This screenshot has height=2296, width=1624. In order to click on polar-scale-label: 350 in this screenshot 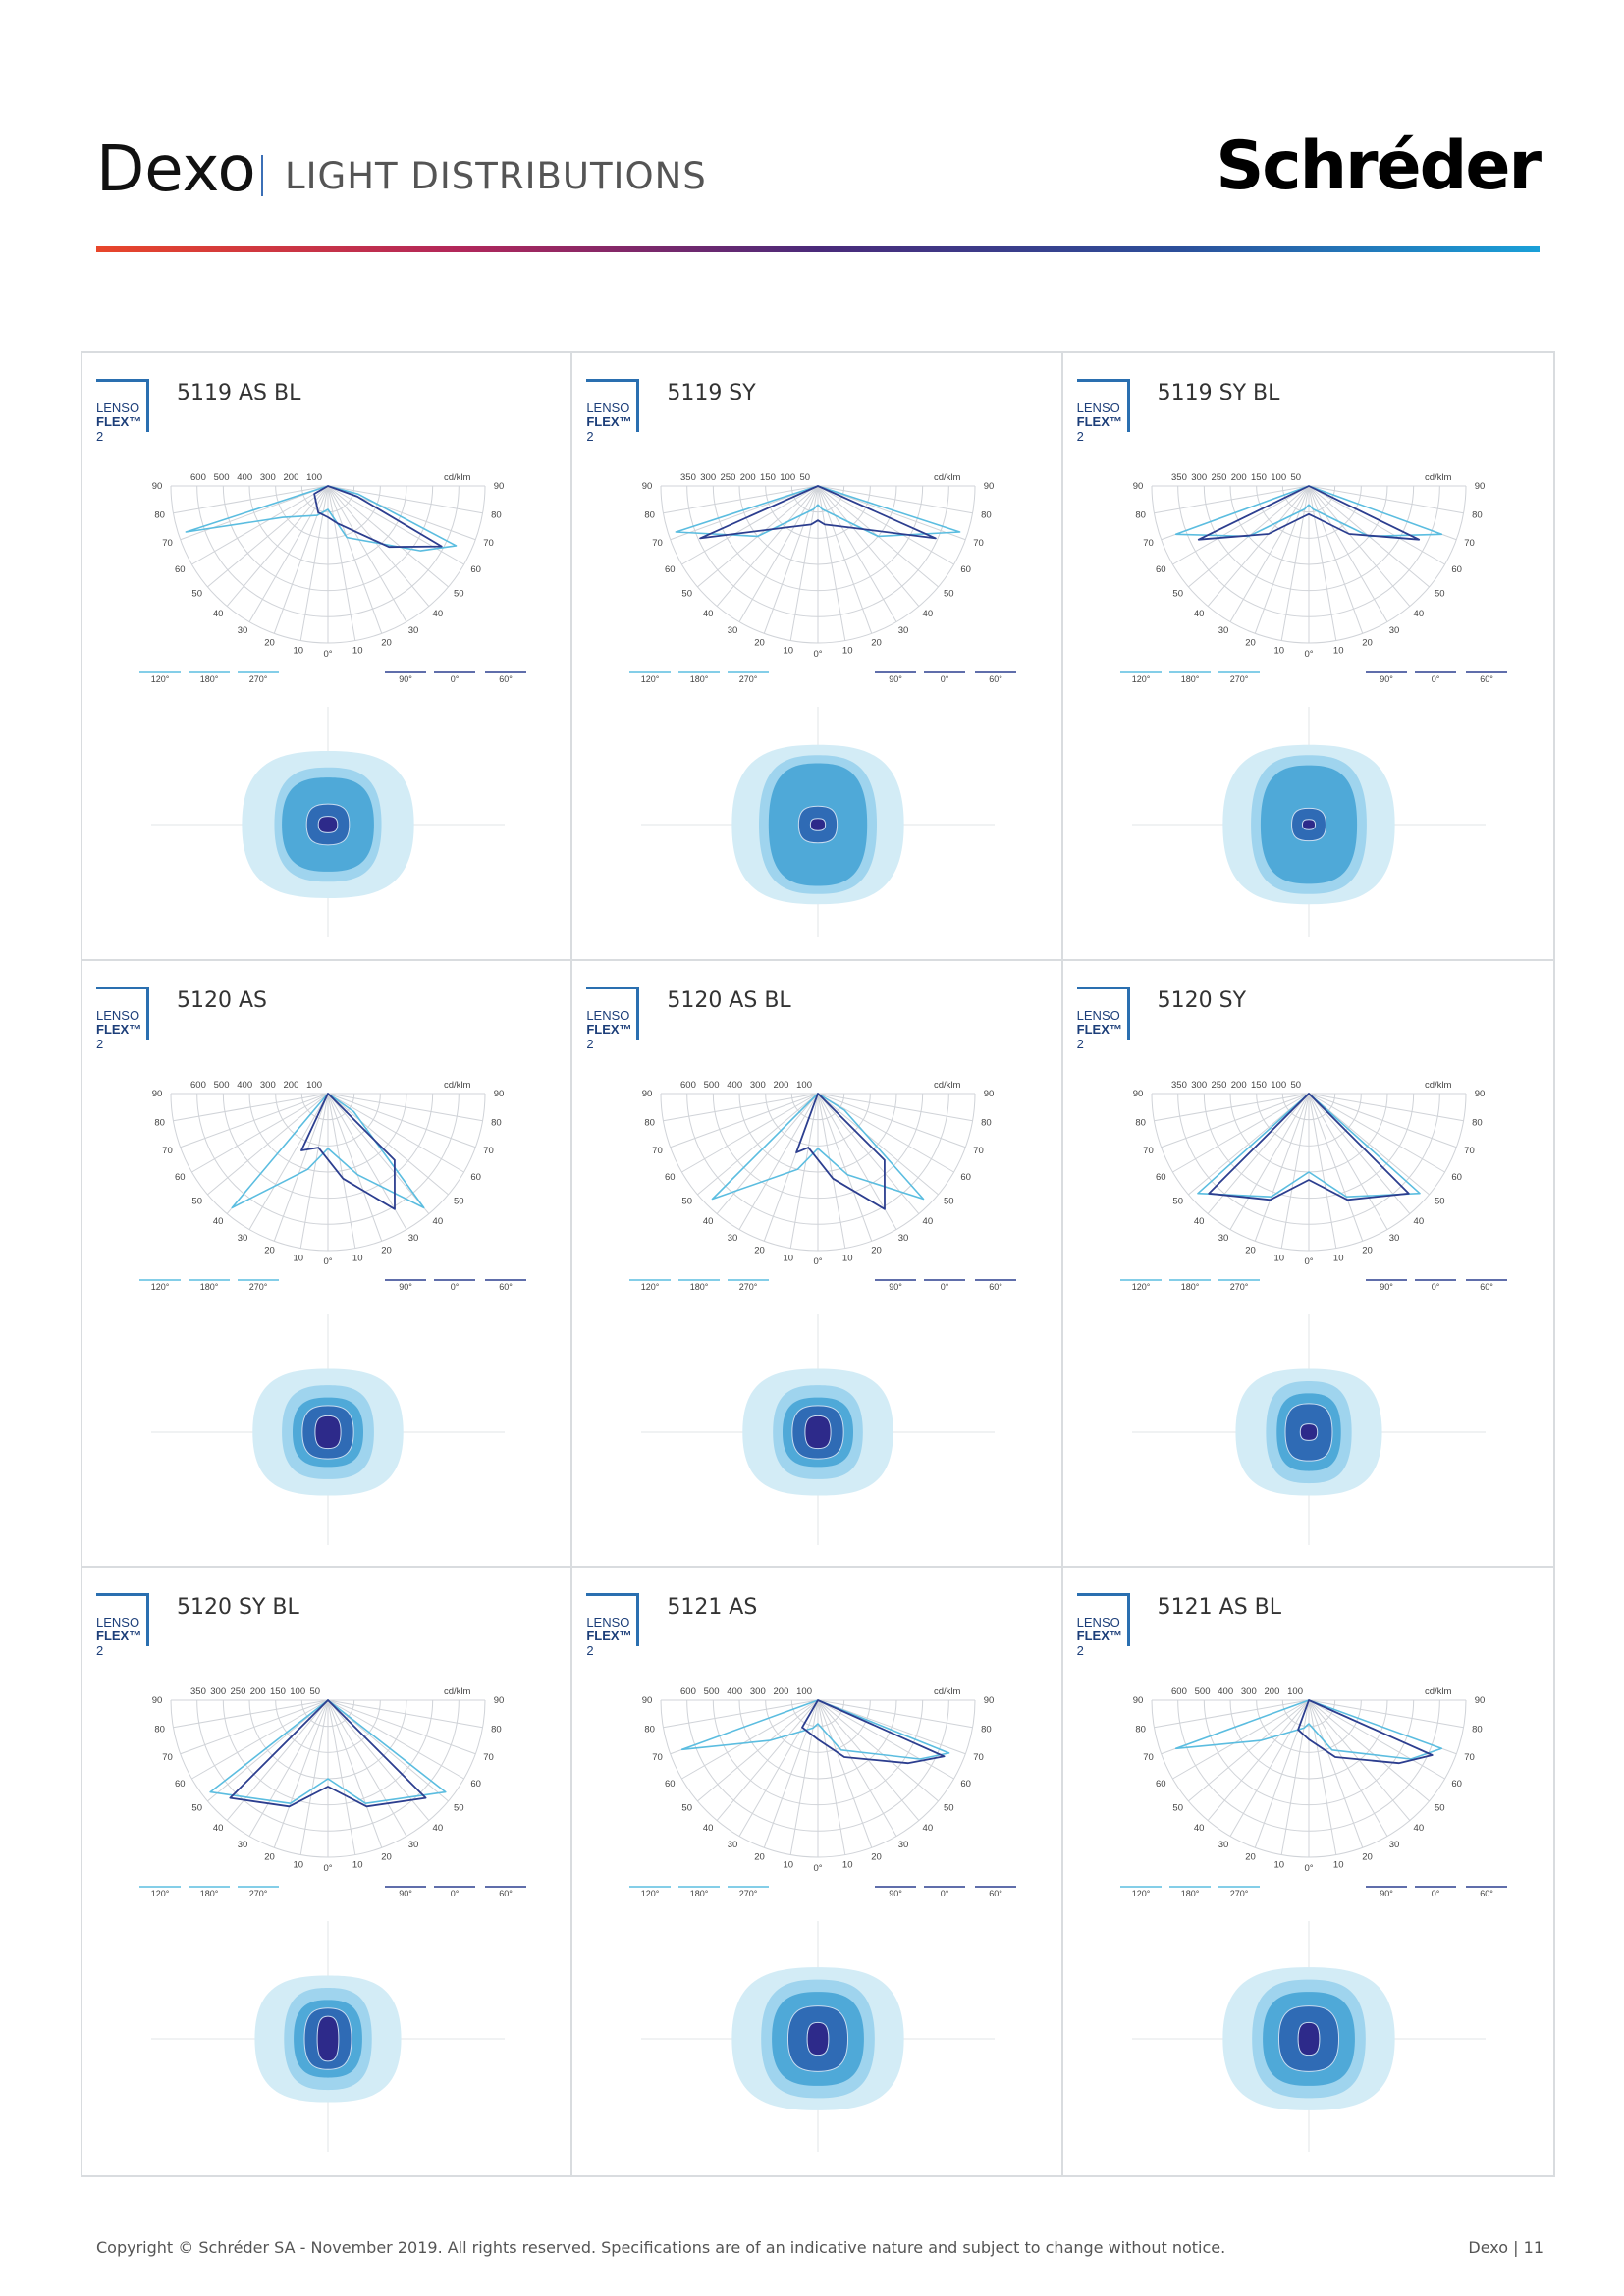, I will do `click(1179, 1085)`.